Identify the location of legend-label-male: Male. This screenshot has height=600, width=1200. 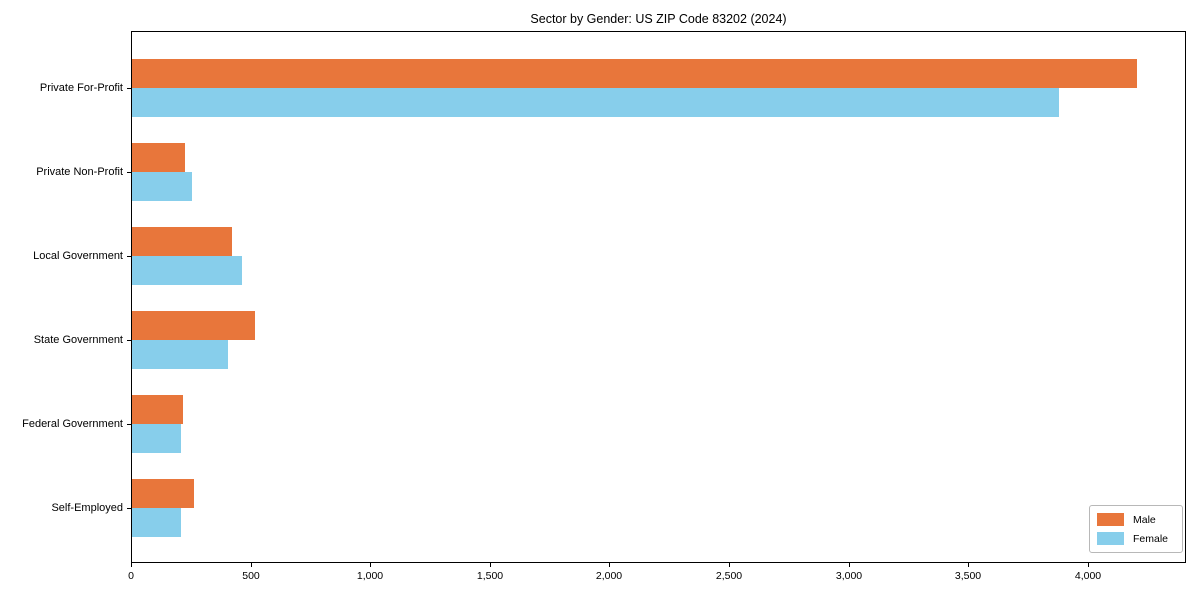
(1144, 519).